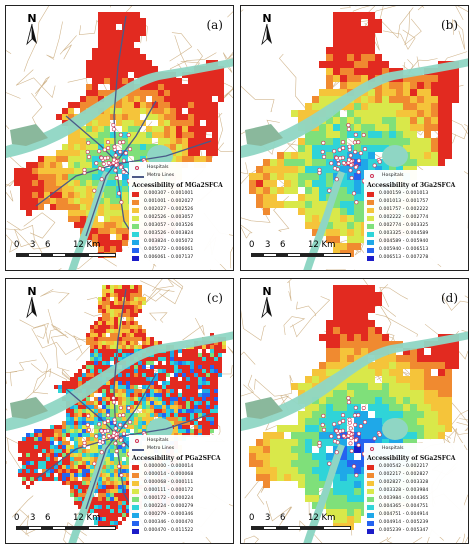 This screenshot has width=475, height=550. Describe the element at coordinates (135, 242) in the screenshot. I see `legend-swatch` at that location.